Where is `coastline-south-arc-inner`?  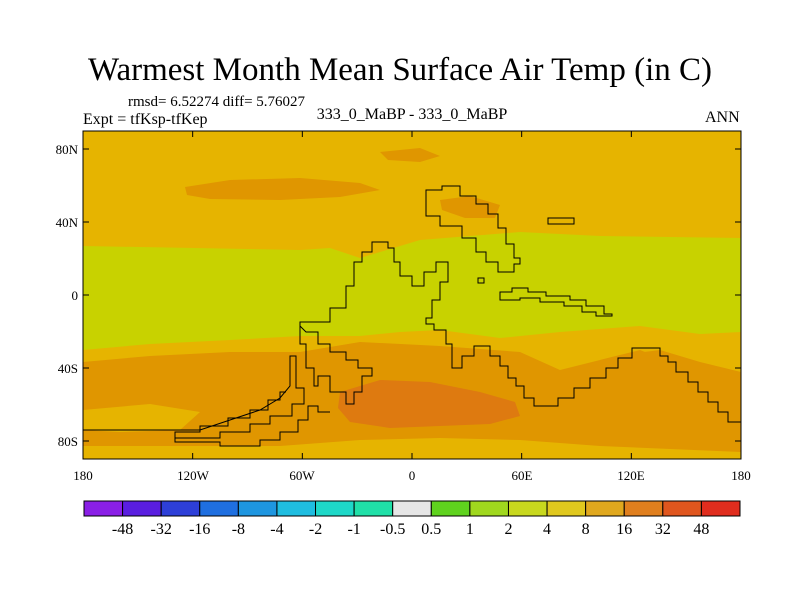
coastline-south-arc-inner is located at coordinates (230, 414).